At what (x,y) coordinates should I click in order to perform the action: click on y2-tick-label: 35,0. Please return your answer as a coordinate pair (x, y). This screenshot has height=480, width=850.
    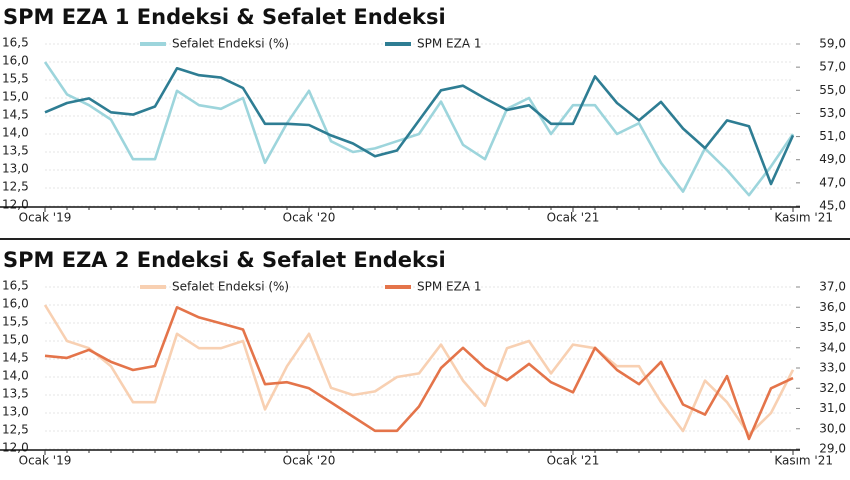
    Looking at the image, I should click on (832, 327).